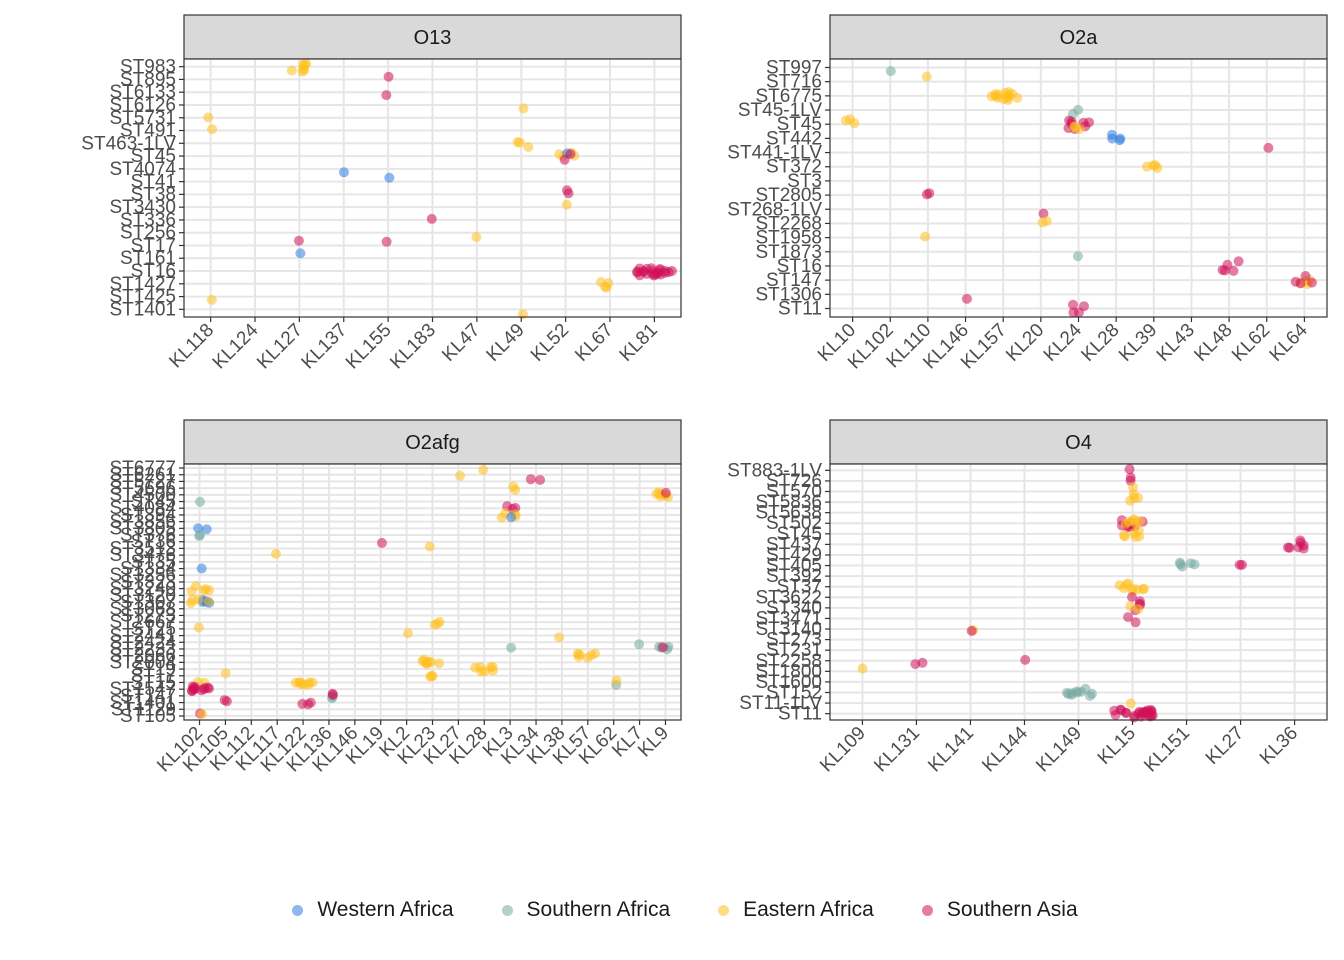  Describe the element at coordinates (788, 597) in the screenshot. I see `y-tick-label: ST3622` at that location.